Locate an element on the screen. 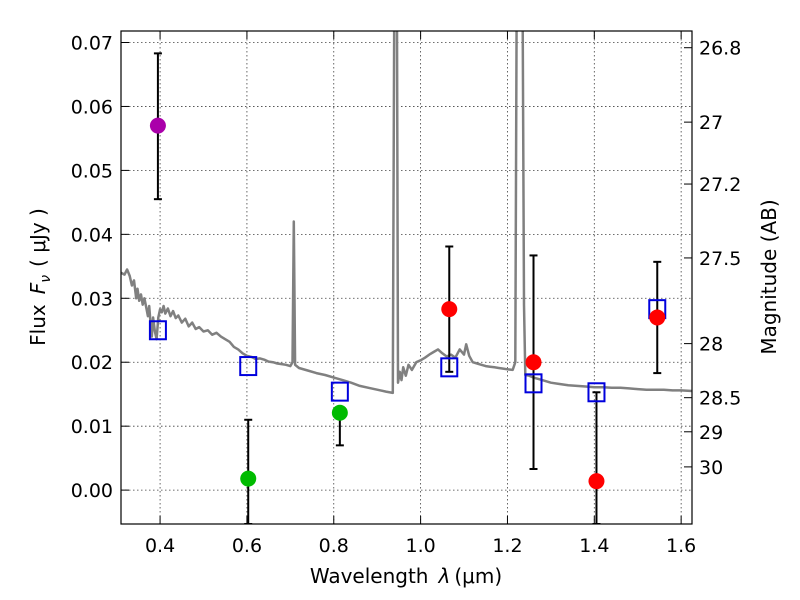 The width and height of the screenshot is (800, 600). y-axis-label: FluxFν( μJy ) is located at coordinates (40, 277).